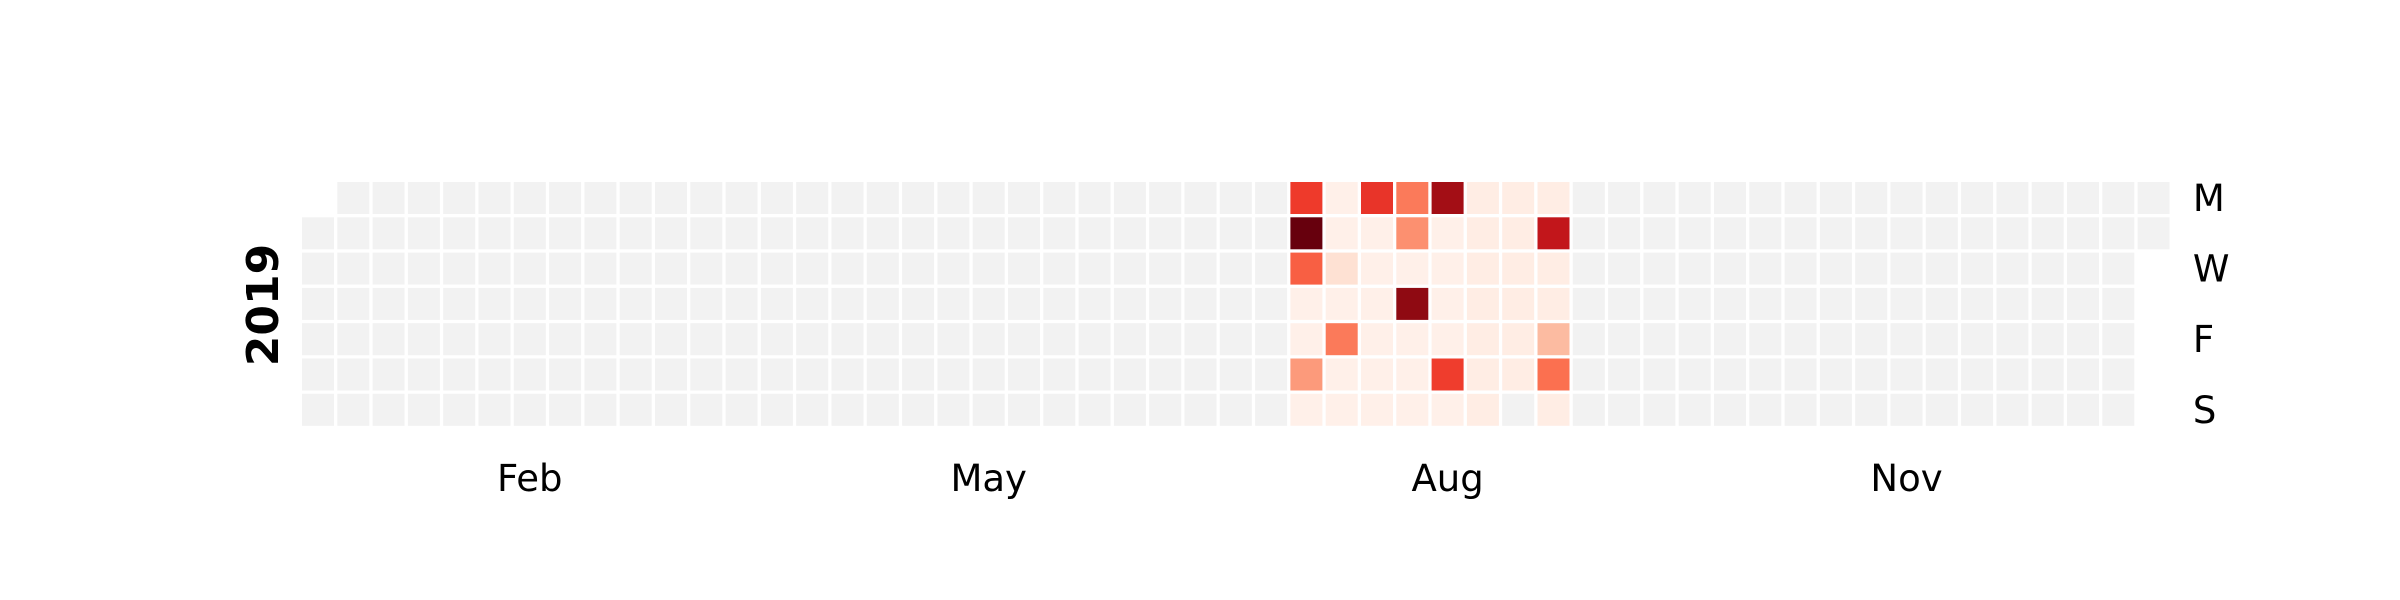 The width and height of the screenshot is (2400, 600). Describe the element at coordinates (263, 305) in the screenshot. I see `year-label: 2019` at that location.